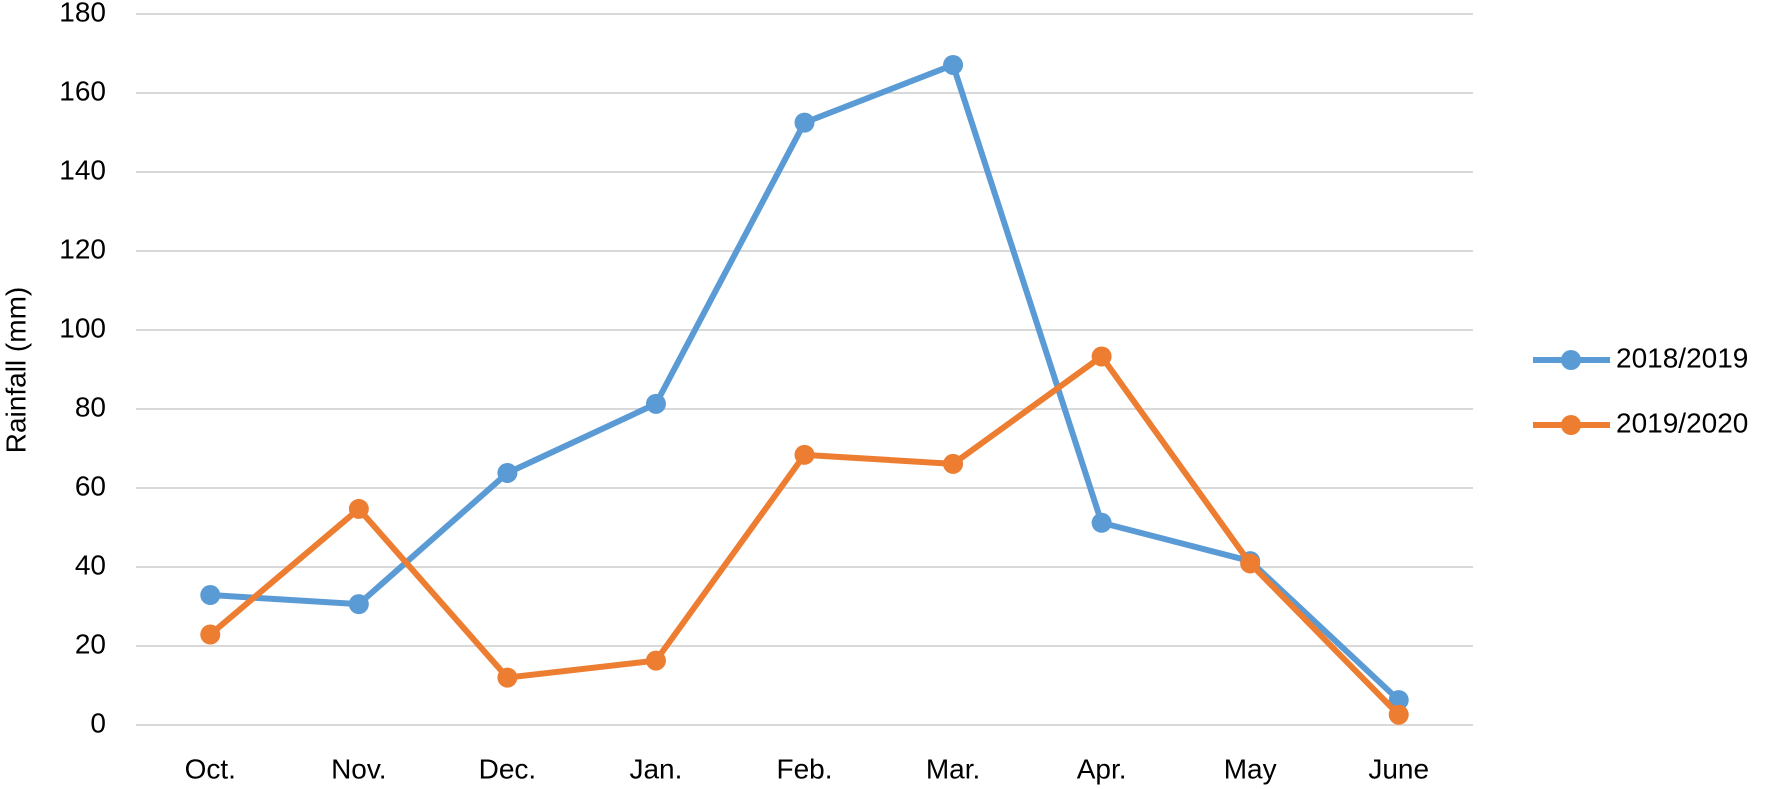 The height and width of the screenshot is (789, 1774). I want to click on y-tick-label: 40, so click(90, 564).